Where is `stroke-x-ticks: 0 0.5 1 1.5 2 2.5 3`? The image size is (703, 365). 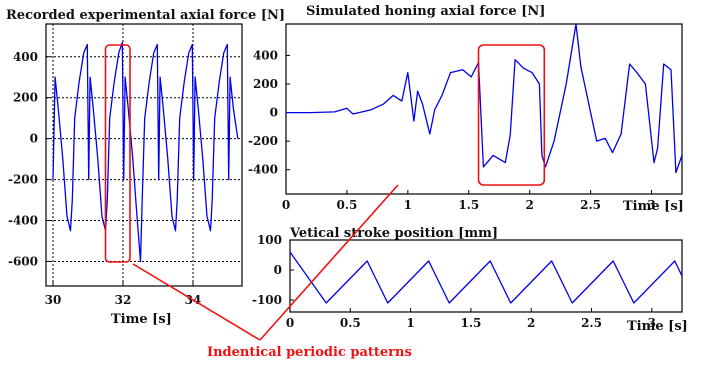
stroke-x-ticks: 0 0.5 1 1.5 2 2.5 3 is located at coordinates (471, 319).